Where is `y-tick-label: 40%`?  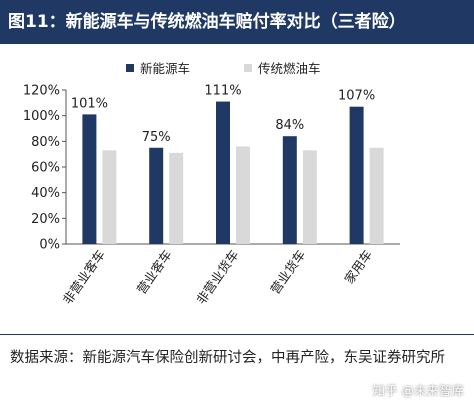 y-tick-label: 40% is located at coordinates (45, 193).